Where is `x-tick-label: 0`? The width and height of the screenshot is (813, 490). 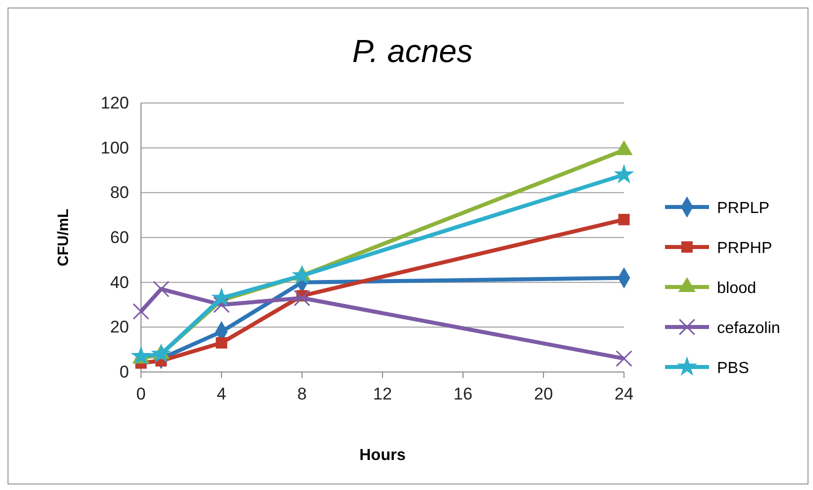 x-tick-label: 0 is located at coordinates (141, 394).